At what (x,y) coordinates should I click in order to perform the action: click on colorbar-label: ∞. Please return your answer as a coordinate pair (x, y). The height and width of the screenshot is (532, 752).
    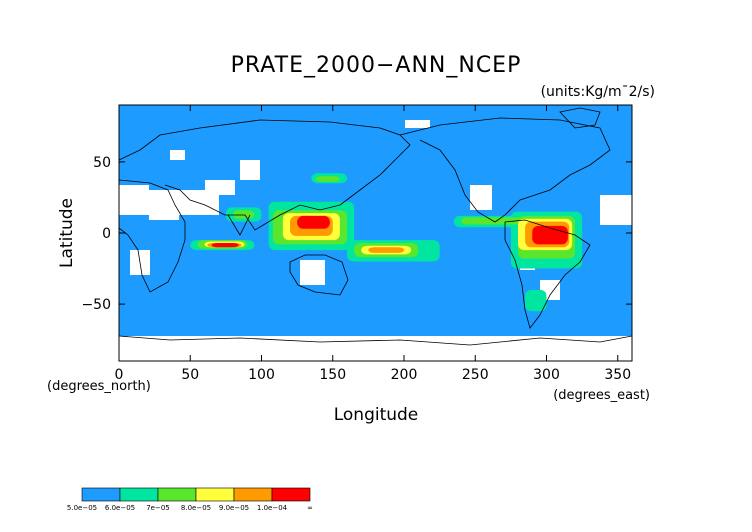
    Looking at the image, I should click on (310, 508).